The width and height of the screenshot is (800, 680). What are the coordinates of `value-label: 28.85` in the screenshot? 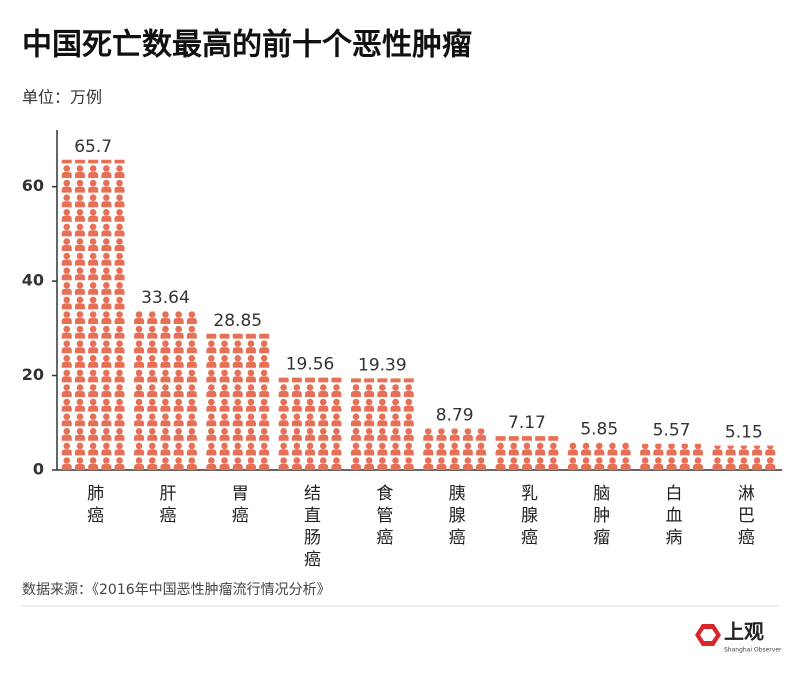 It's located at (237, 321).